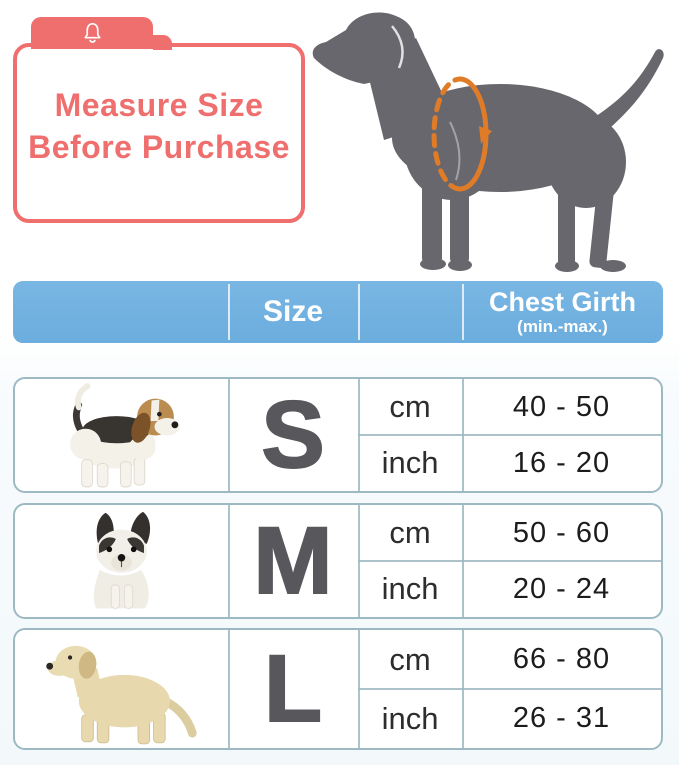 Image resolution: width=679 pixels, height=765 pixels. I want to click on callout-box: Measure Size Before Purchase, so click(159, 120).